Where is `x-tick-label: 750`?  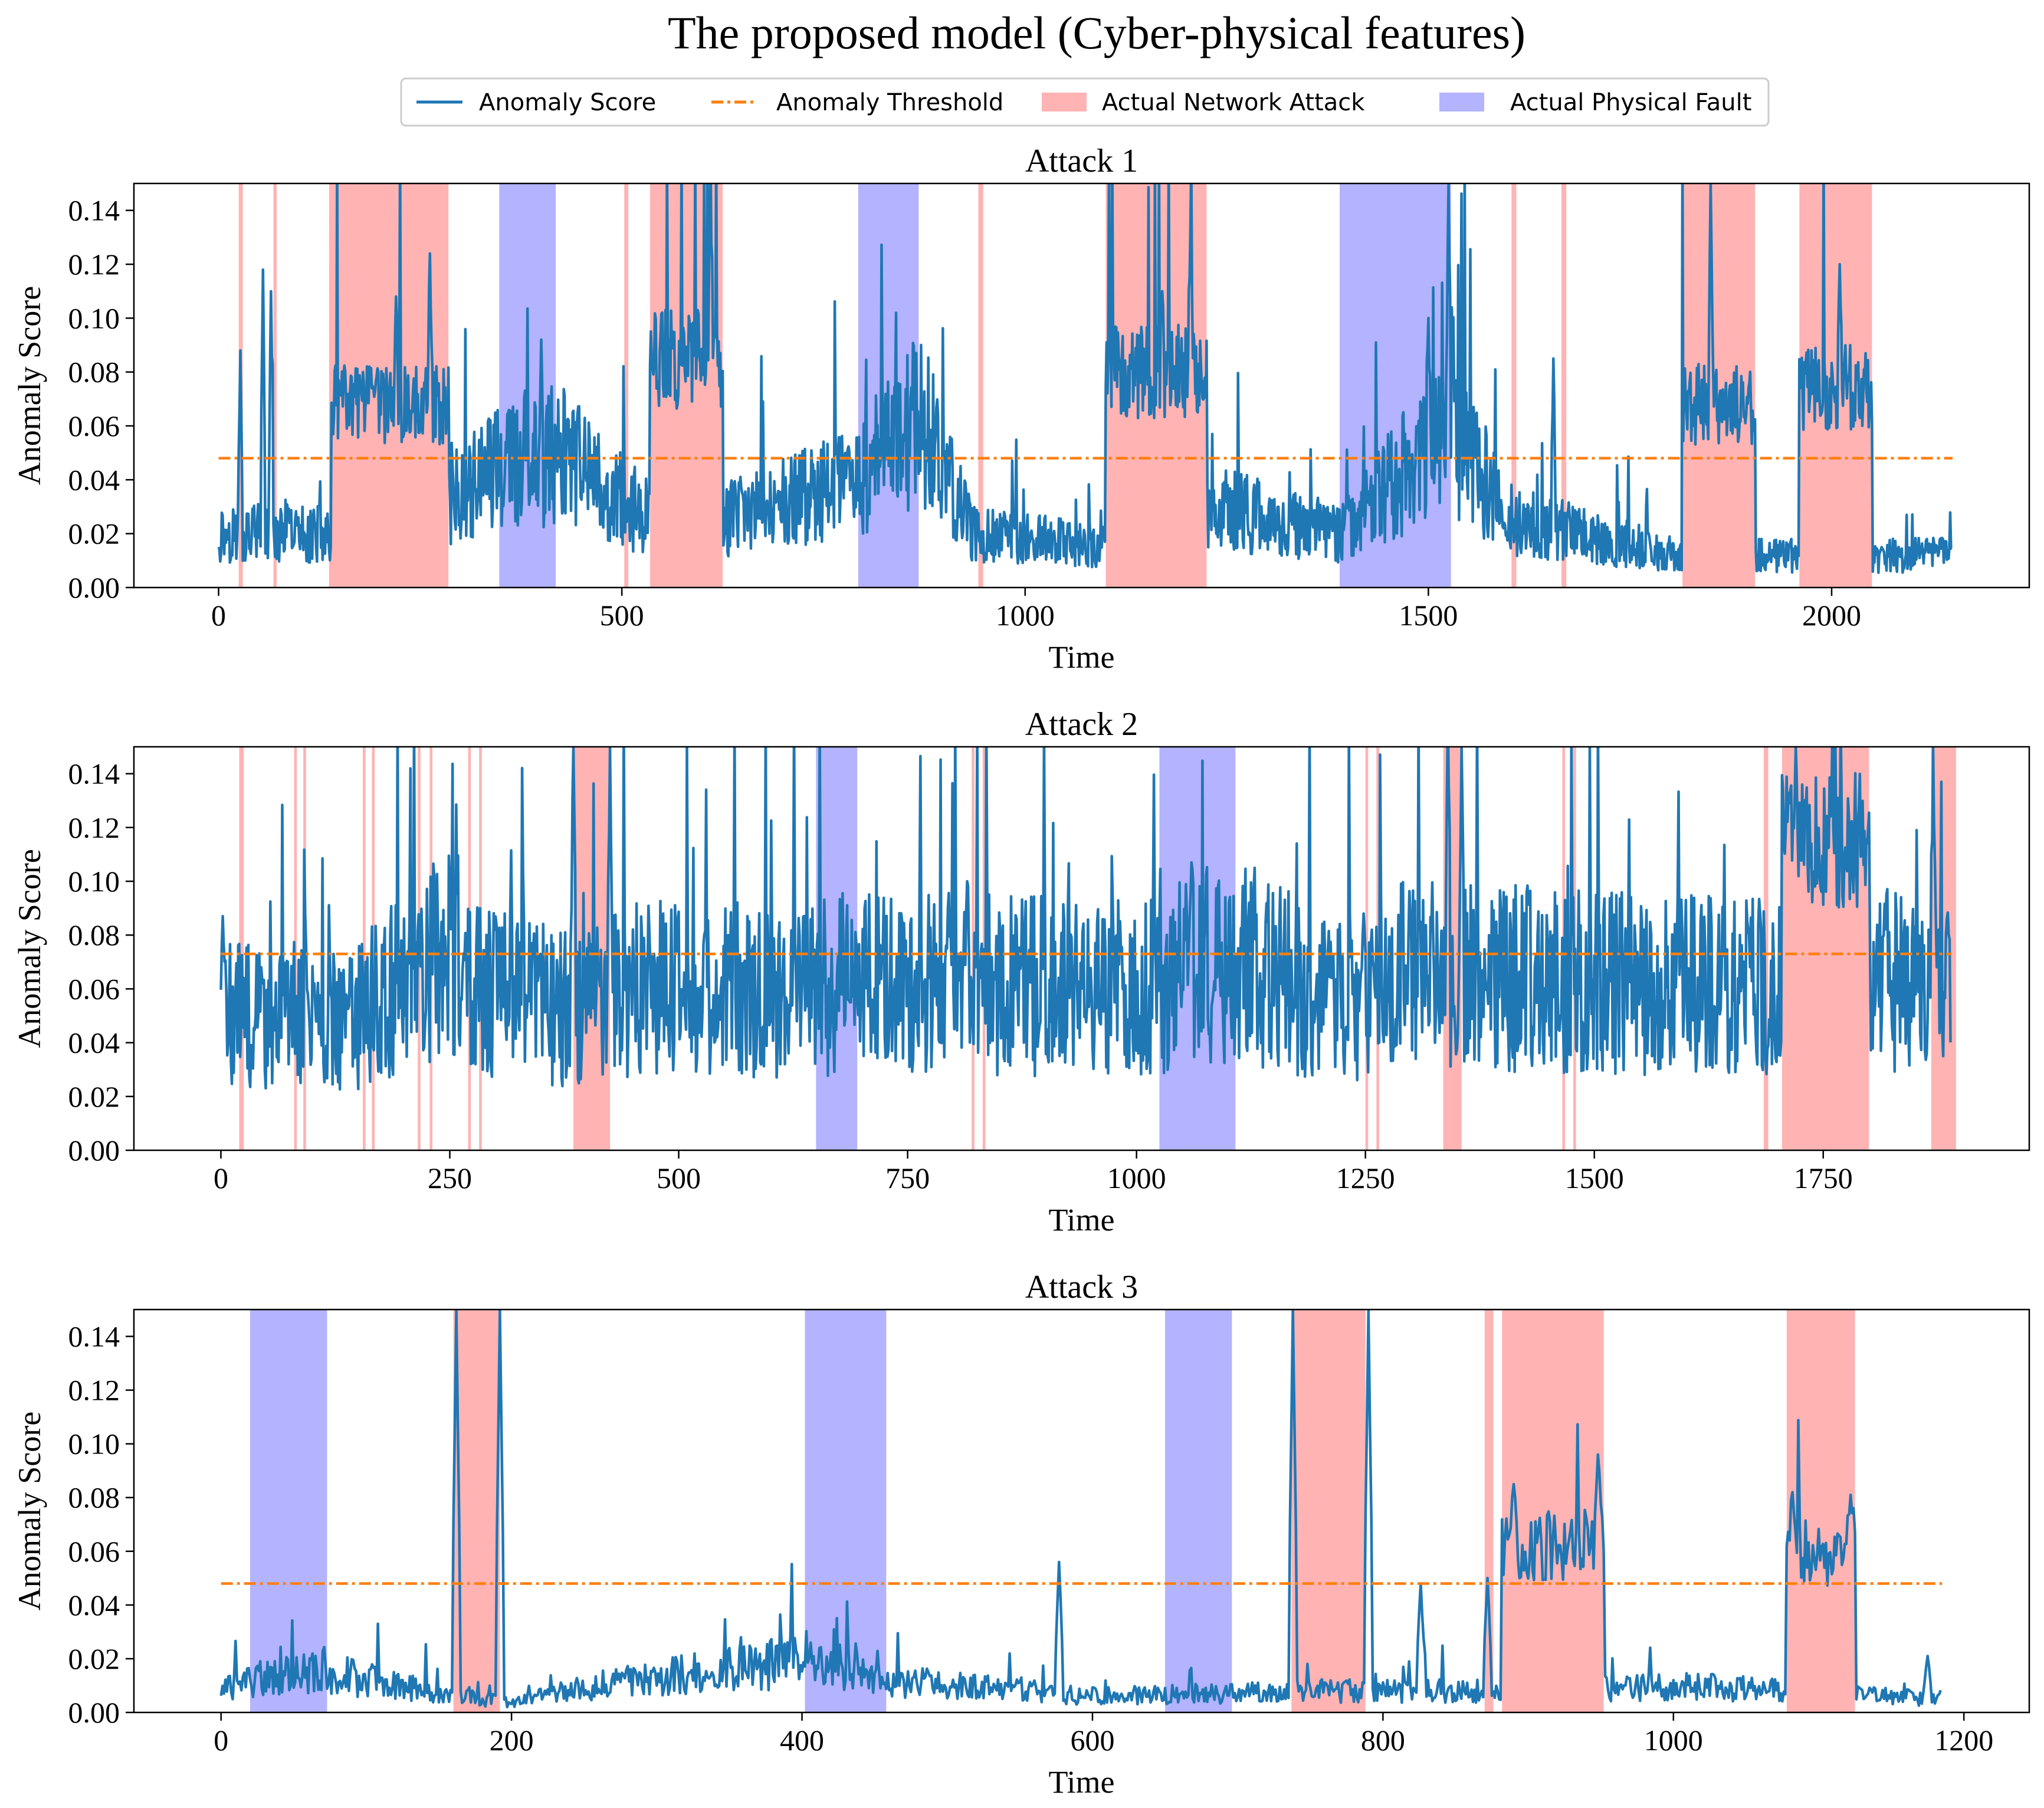 x-tick-label: 750 is located at coordinates (908, 1178).